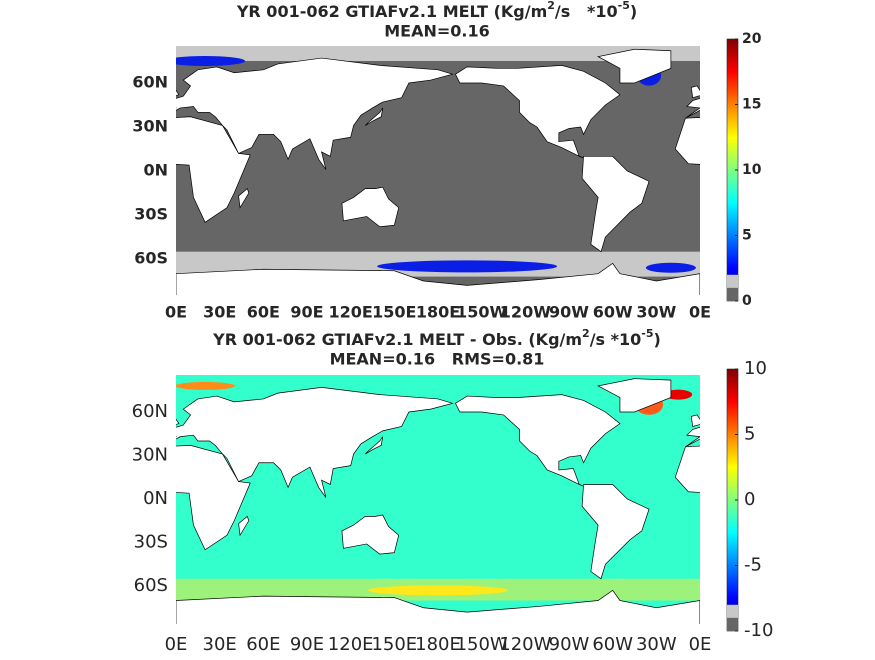 The image size is (875, 660). Describe the element at coordinates (656, 644) in the screenshot. I see `lon-label: 30W` at that location.